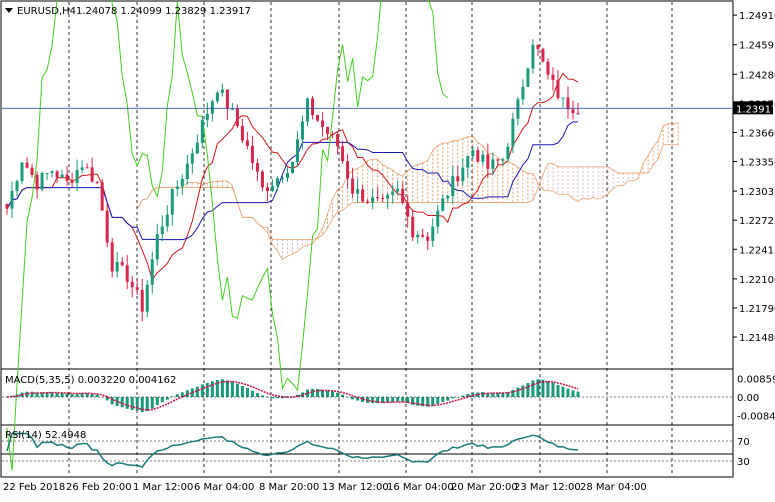 The height and width of the screenshot is (502, 775). I want to click on chevron-down-icon, so click(9, 10).